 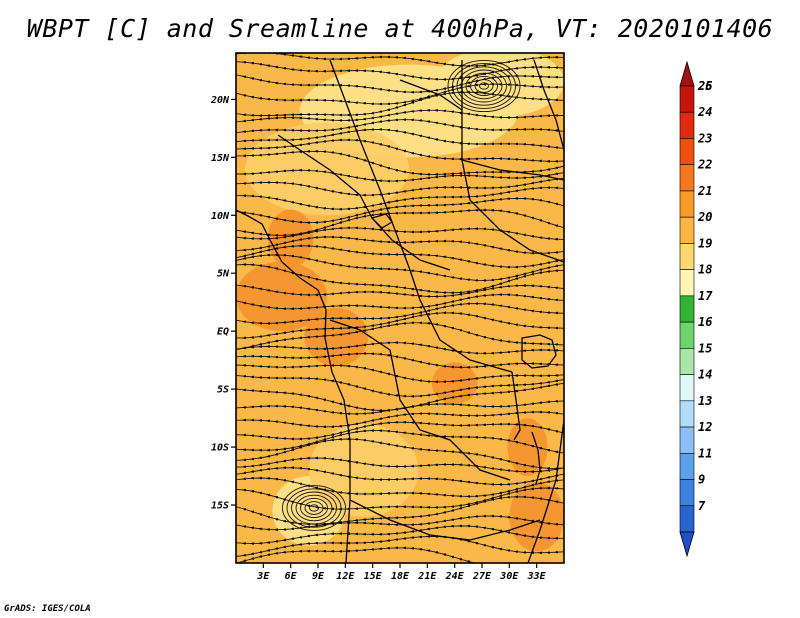 What do you see at coordinates (701, 480) in the screenshot?
I see `colorbar-label: 9` at bounding box center [701, 480].